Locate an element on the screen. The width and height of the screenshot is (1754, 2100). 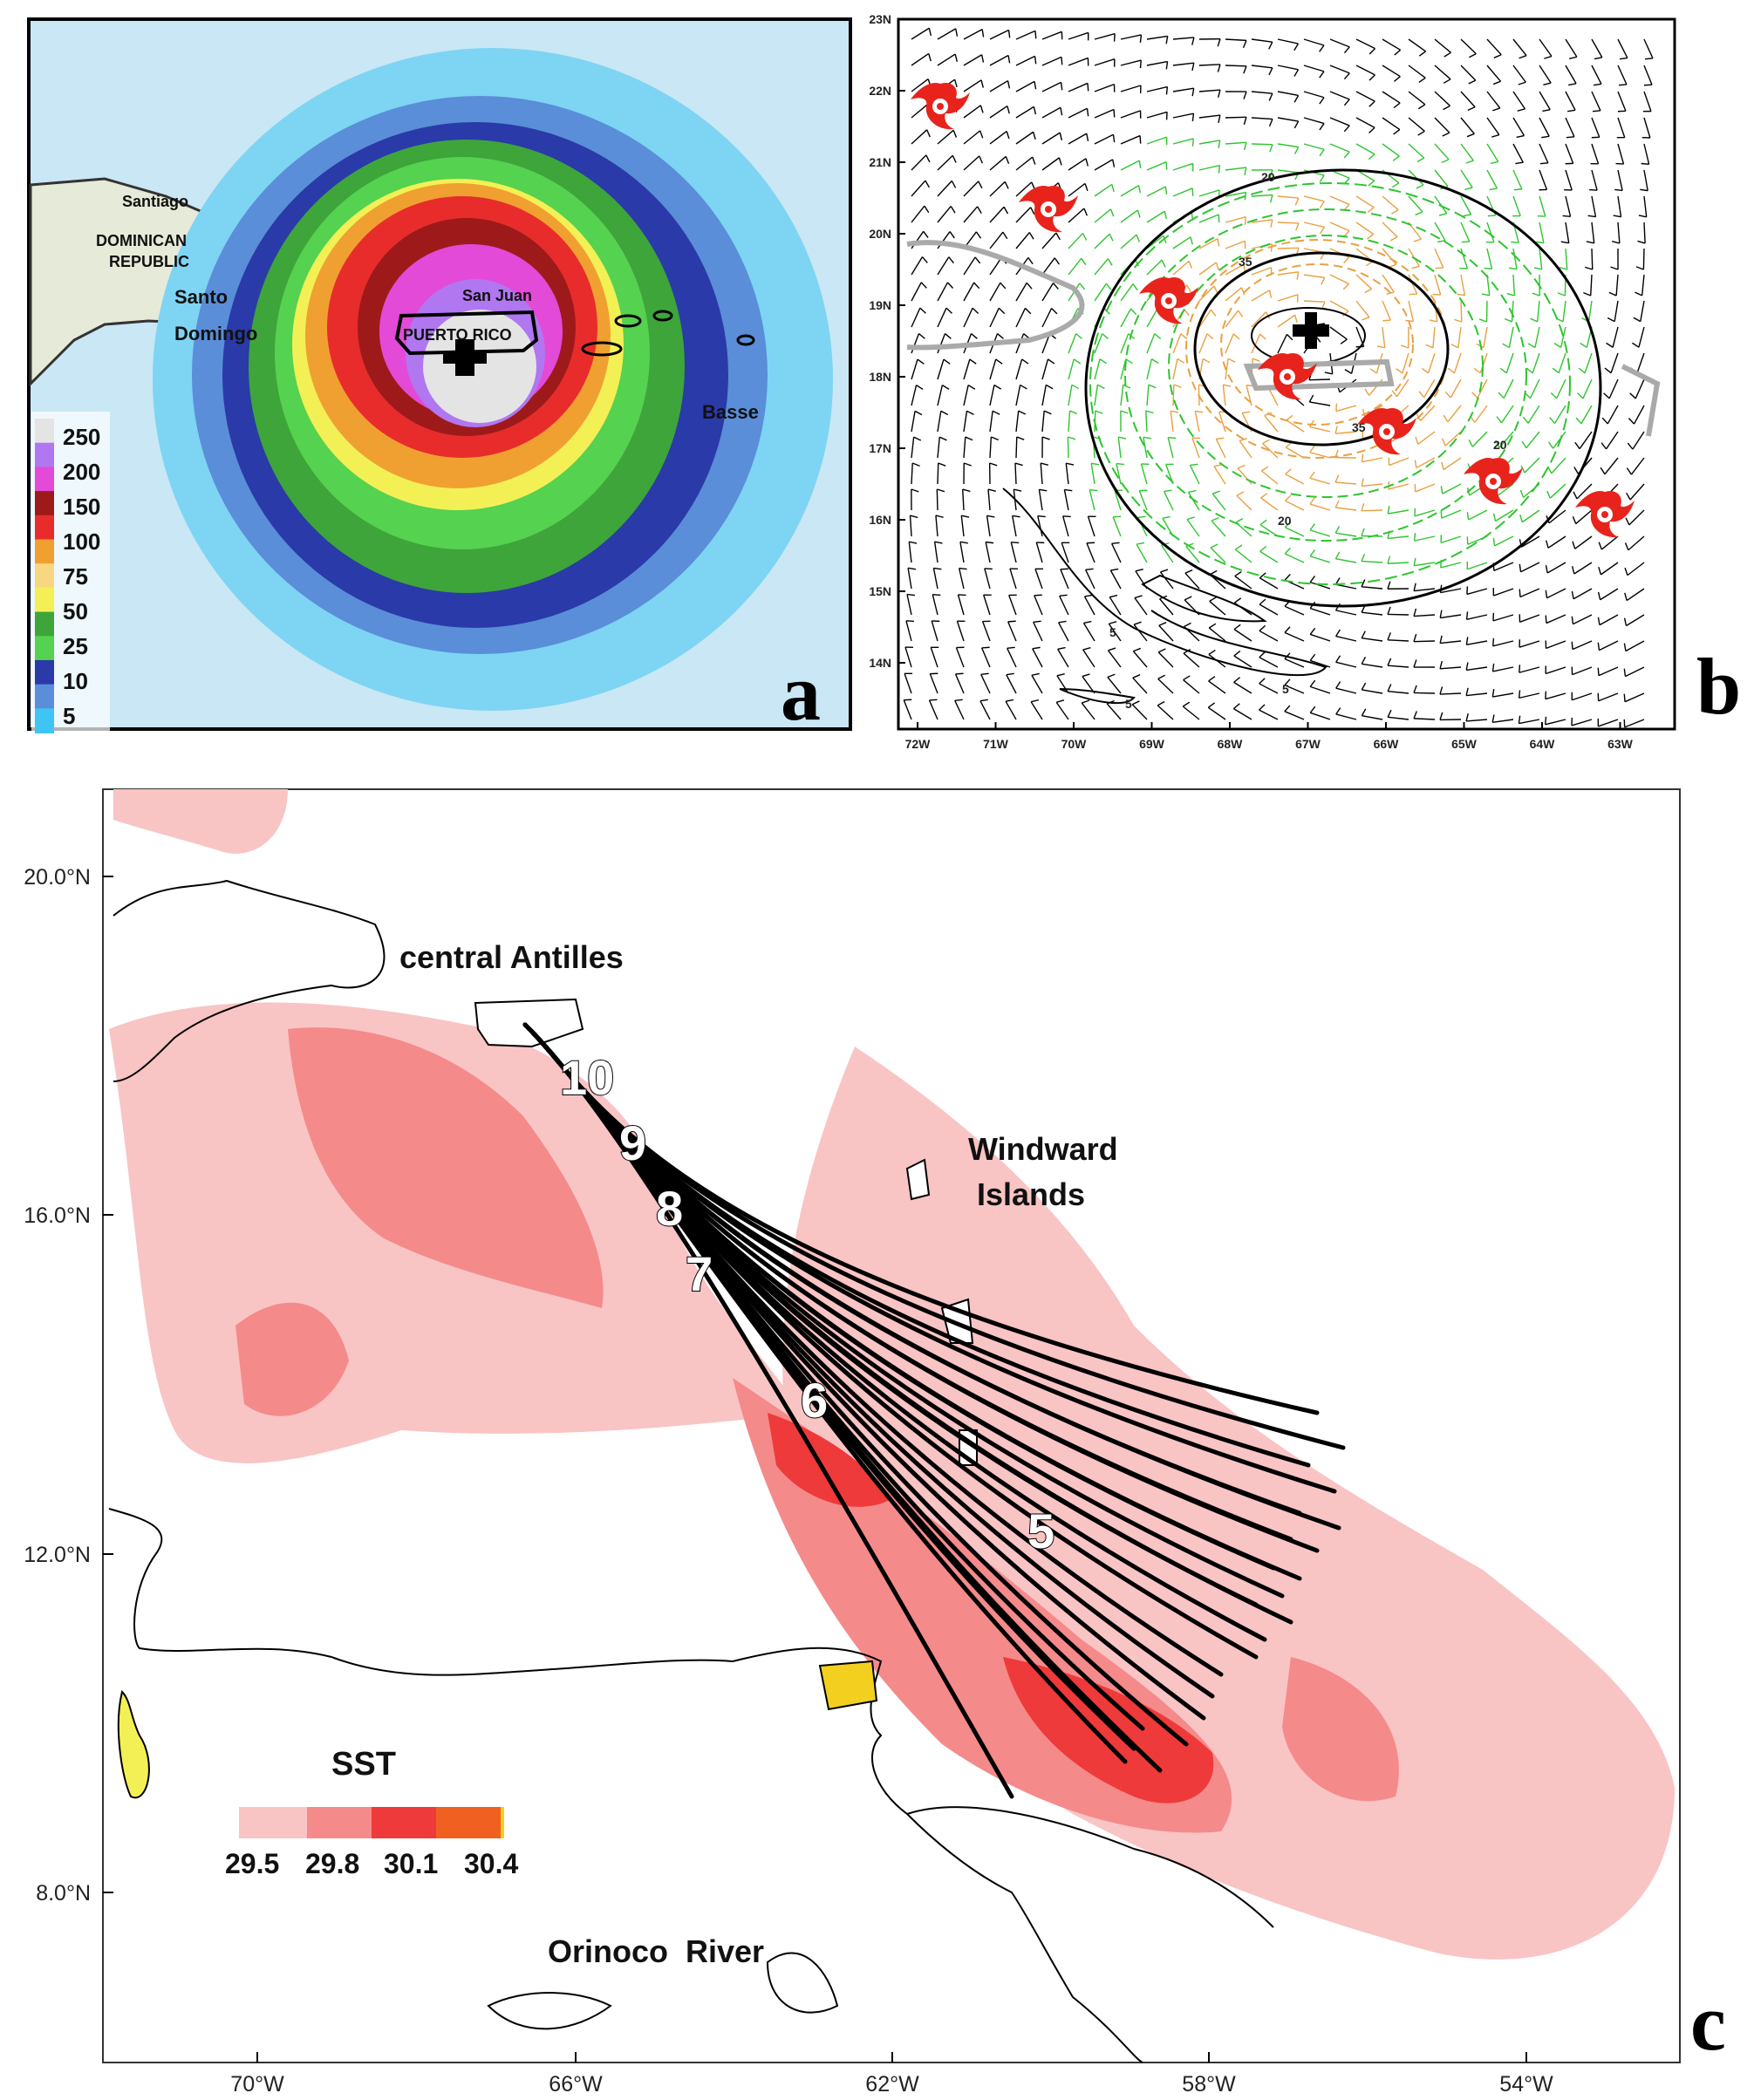
sst-patch-29-8-sw is located at coordinates (292, 1359).